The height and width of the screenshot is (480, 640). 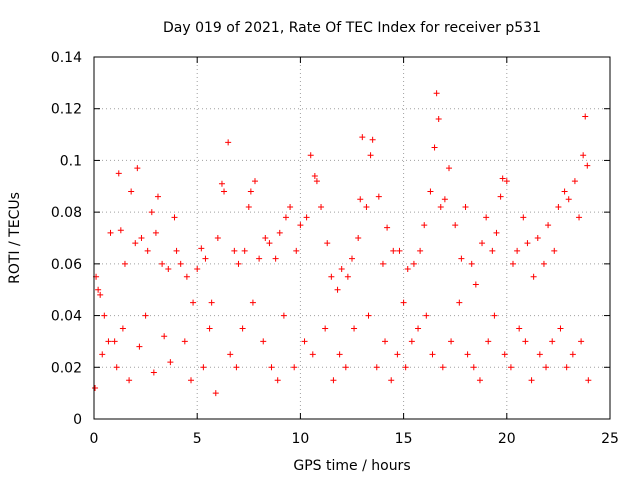 What do you see at coordinates (66, 58) in the screenshot?
I see `y-tick-label: 0.14` at bounding box center [66, 58].